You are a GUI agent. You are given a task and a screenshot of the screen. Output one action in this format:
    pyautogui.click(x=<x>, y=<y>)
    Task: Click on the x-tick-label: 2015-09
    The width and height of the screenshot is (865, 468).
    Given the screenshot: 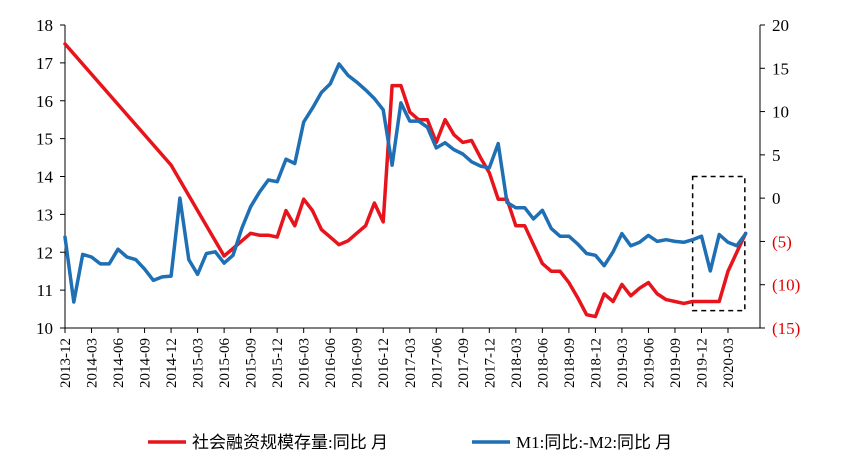 What is the action you would take?
    pyautogui.click(x=252, y=363)
    